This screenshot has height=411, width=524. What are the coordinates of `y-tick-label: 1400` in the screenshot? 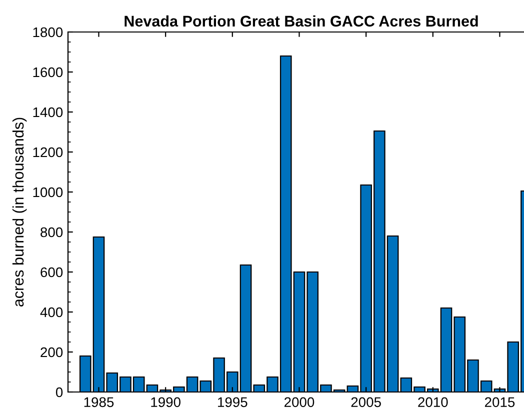 It's located at (48, 112).